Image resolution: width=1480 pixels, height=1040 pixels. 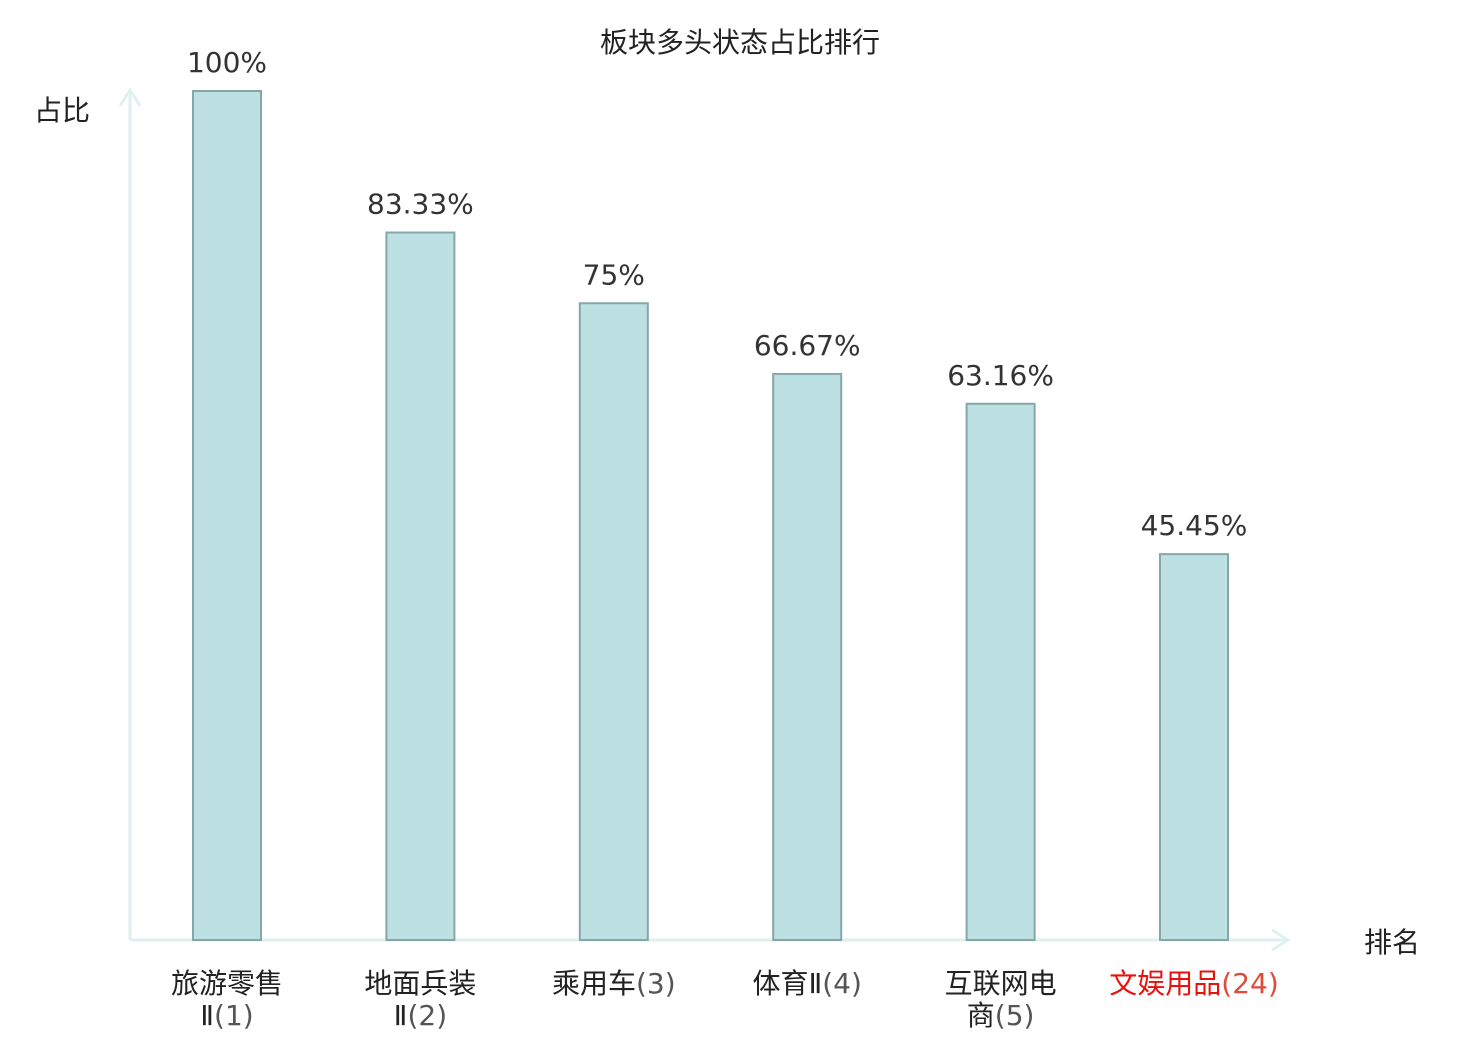 I want to click on category-label-1: 旅游零售 Ⅱ(1), so click(x=227, y=999).